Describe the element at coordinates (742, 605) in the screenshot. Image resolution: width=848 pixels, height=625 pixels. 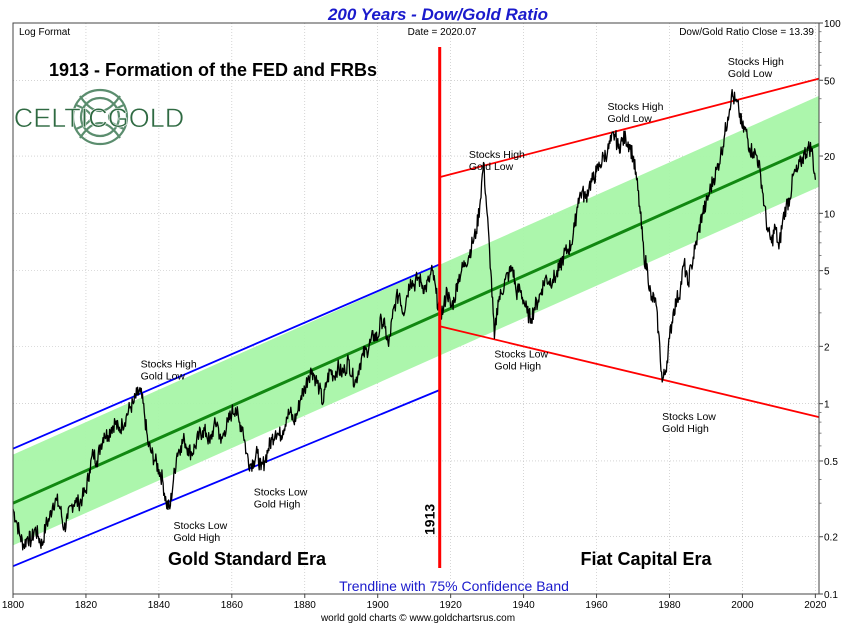
I see `x-tick-label: 2000` at that location.